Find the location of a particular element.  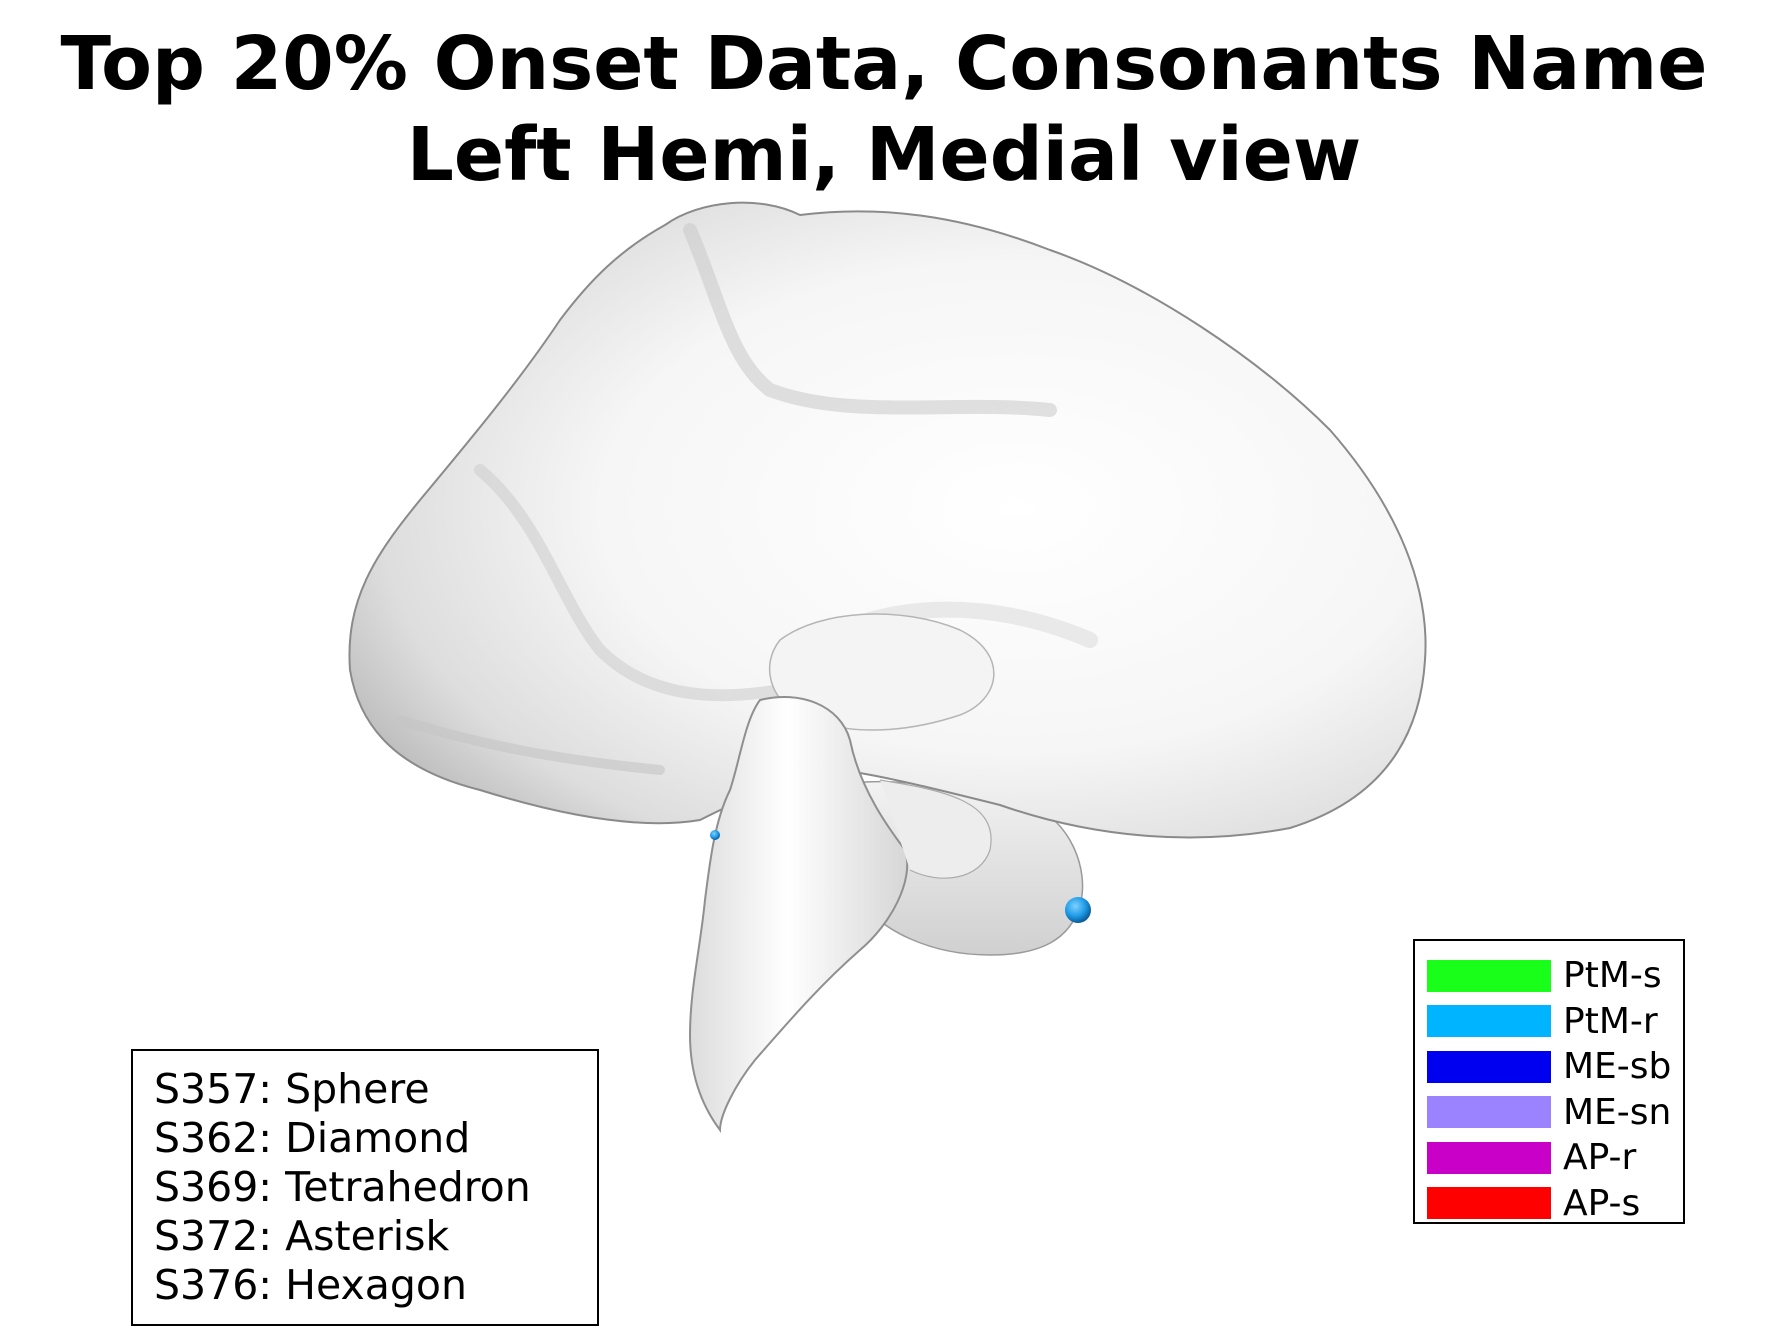

subject-legend-entry: S376: Hexagon is located at coordinates (310, 1285).